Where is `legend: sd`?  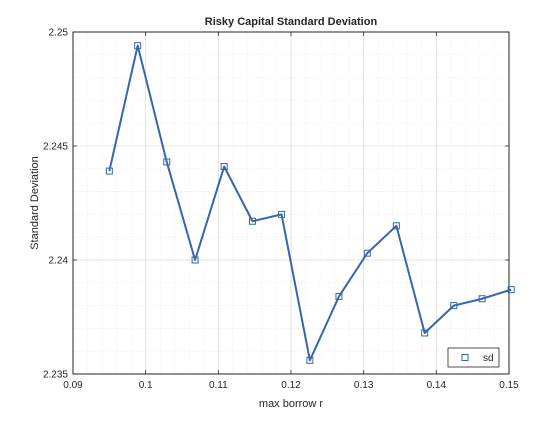
legend: sd is located at coordinates (473, 357).